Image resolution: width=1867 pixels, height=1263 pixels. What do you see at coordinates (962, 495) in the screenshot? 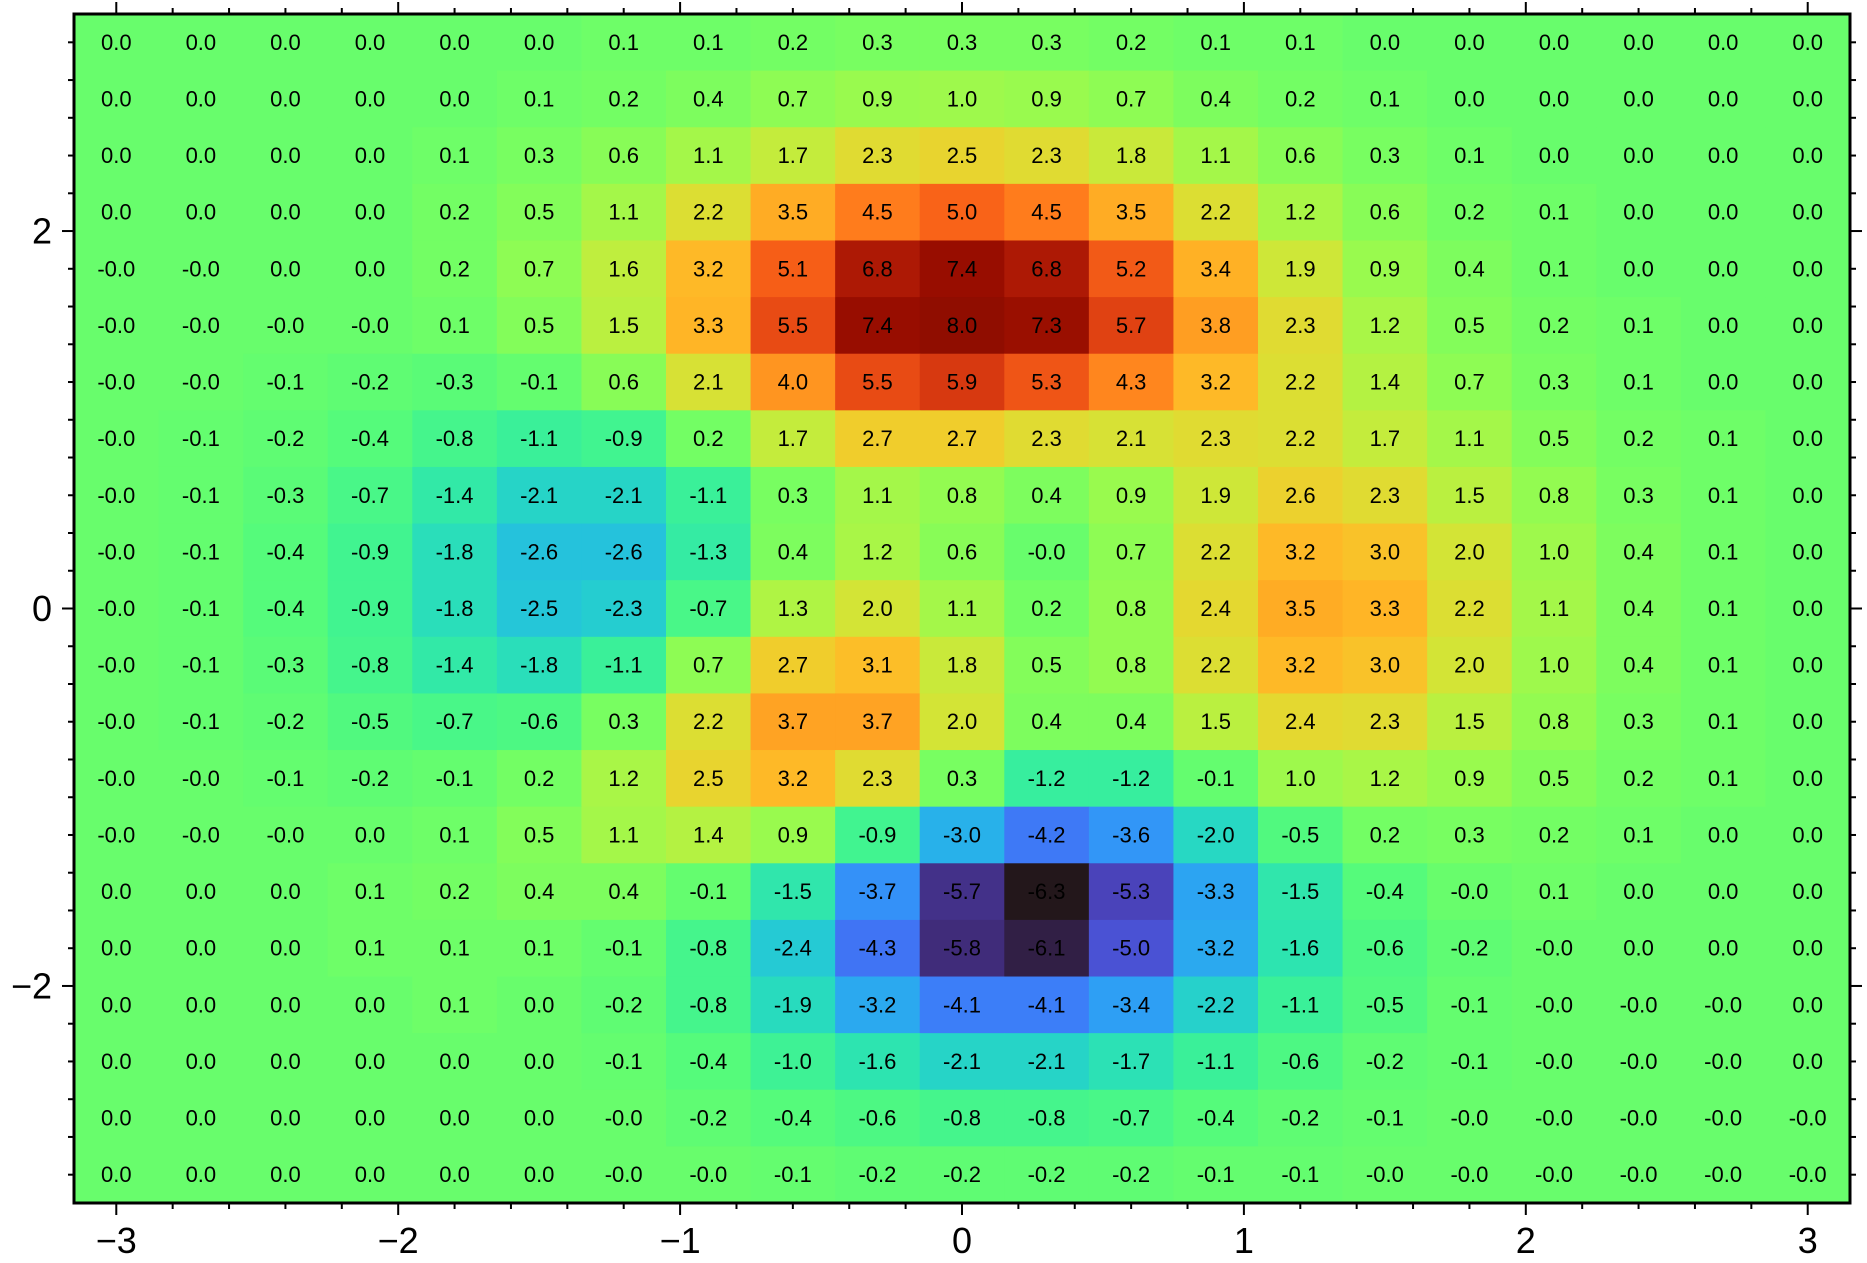
I see `cell-value-label: 0.8` at bounding box center [962, 495].